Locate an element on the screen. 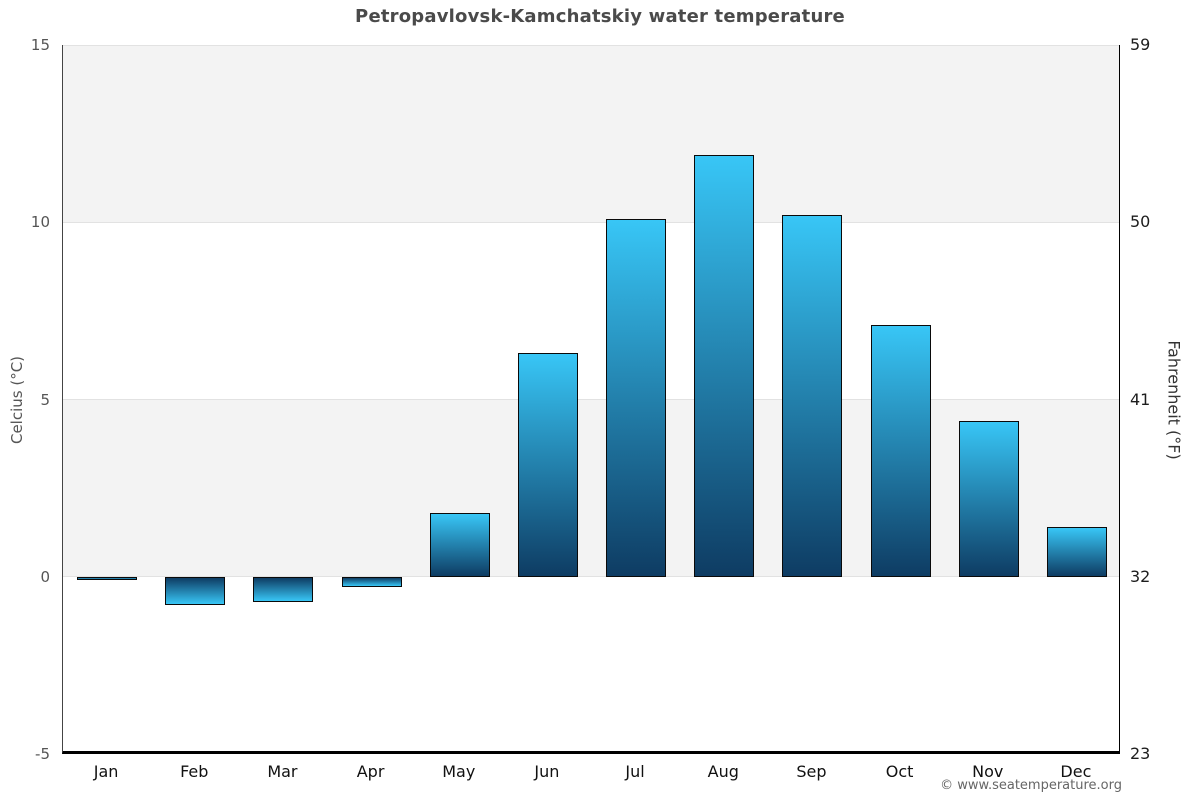  bar-sep is located at coordinates (812, 396).